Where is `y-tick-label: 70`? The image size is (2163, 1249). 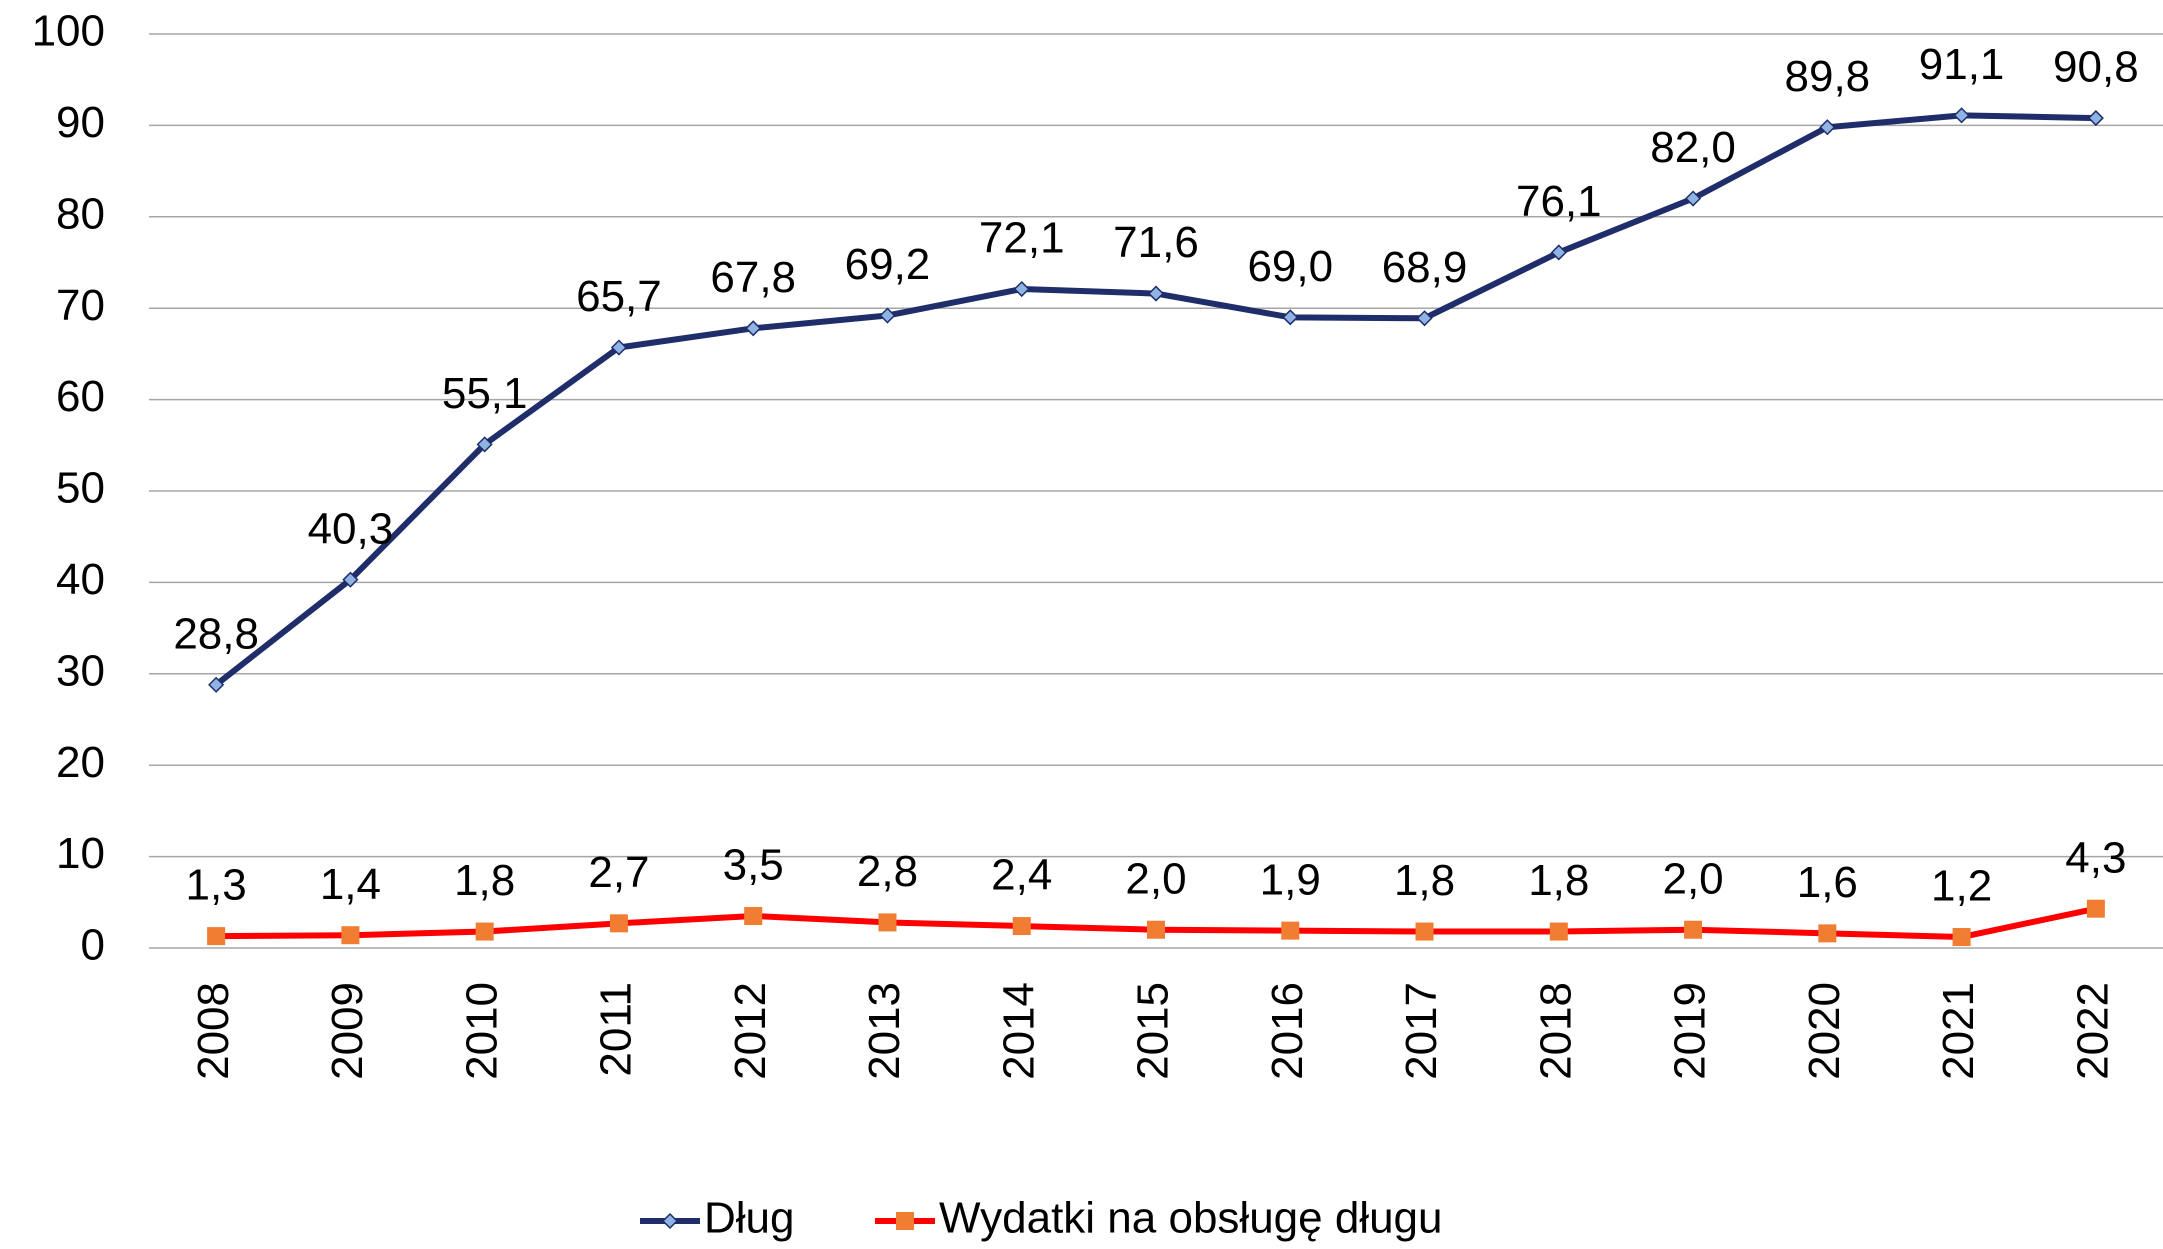
y-tick-label: 70 is located at coordinates (80, 305).